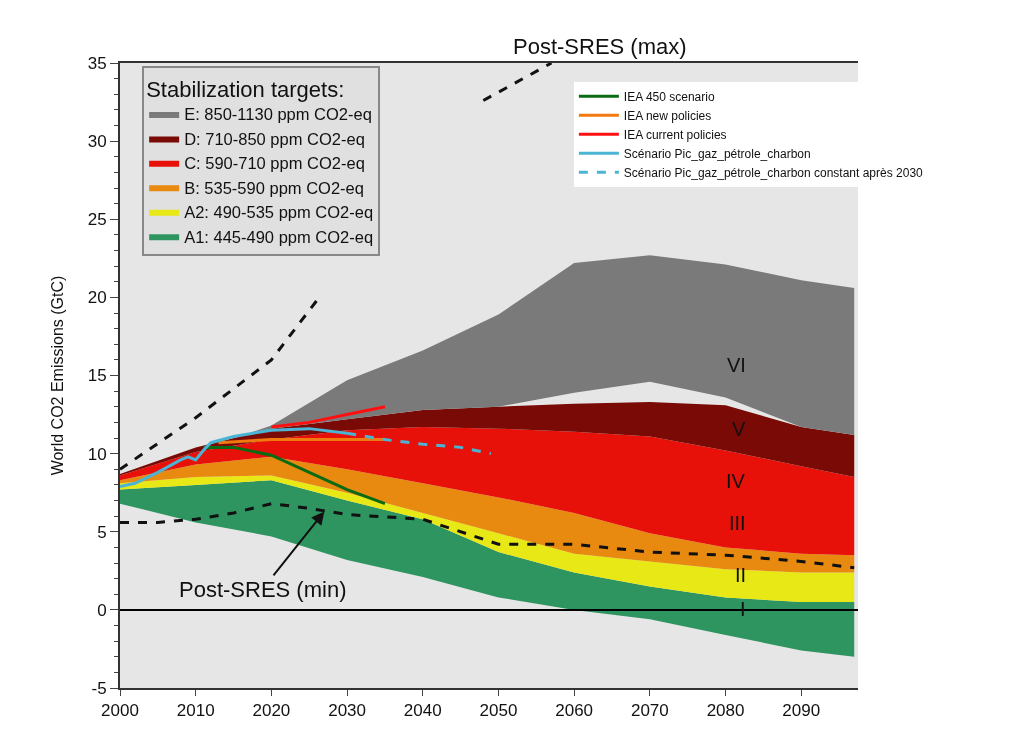  What do you see at coordinates (97, 298) in the screenshot?
I see `y-tick-label: 20` at bounding box center [97, 298].